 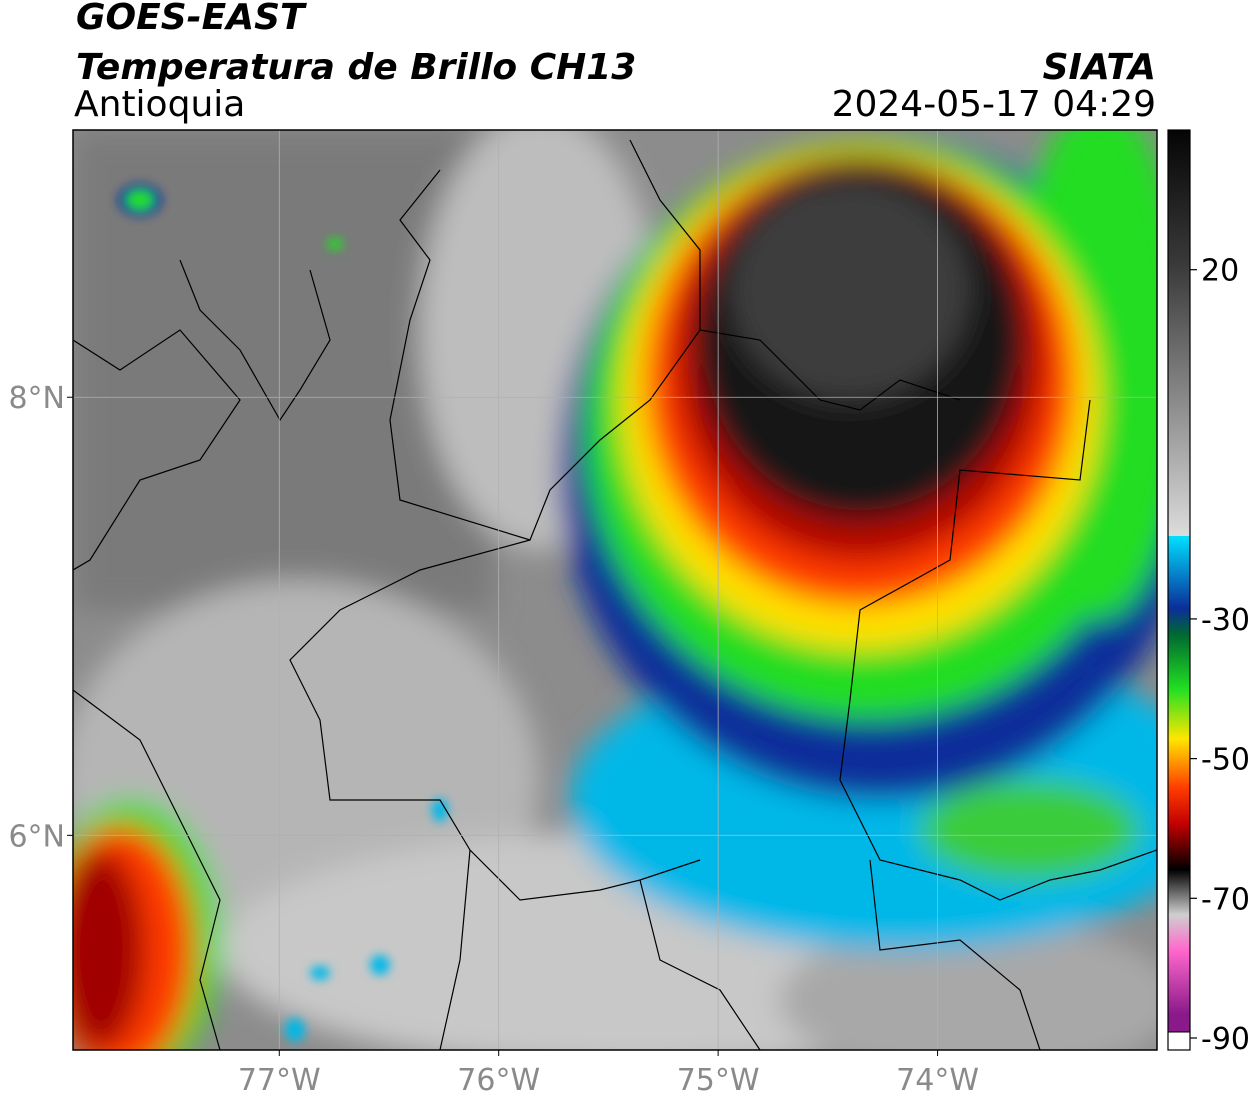 What do you see at coordinates (937, 1080) in the screenshot?
I see `x-tick-label: 74°W` at bounding box center [937, 1080].